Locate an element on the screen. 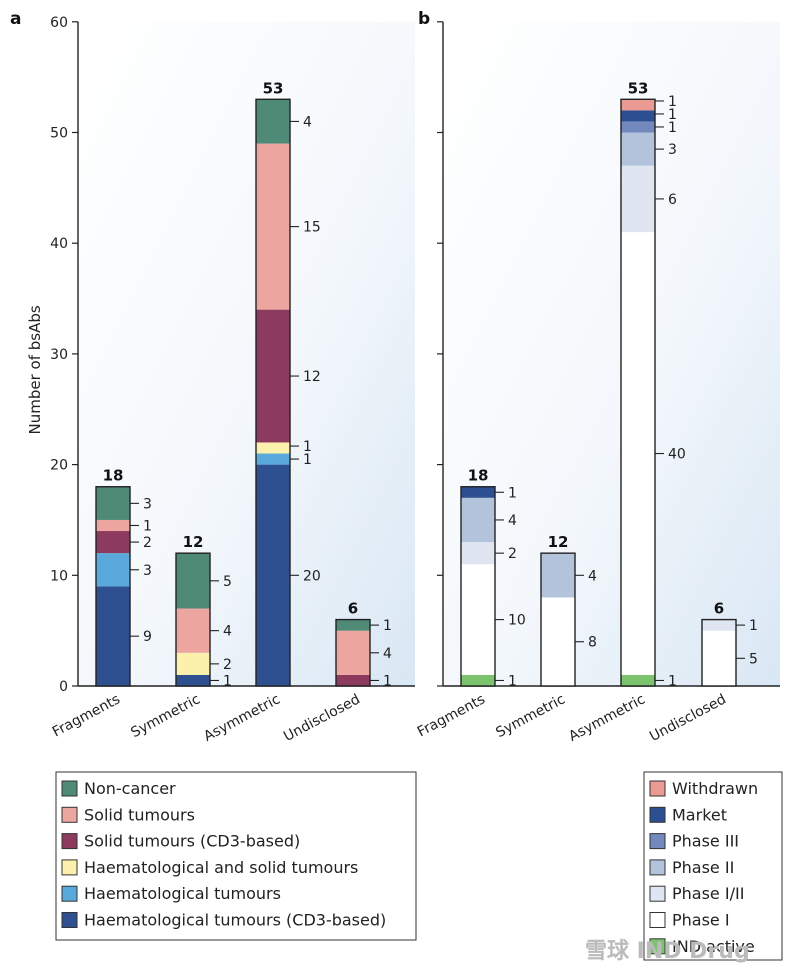 The width and height of the screenshot is (800, 976). y-tick-label: 50 is located at coordinates (59, 134).